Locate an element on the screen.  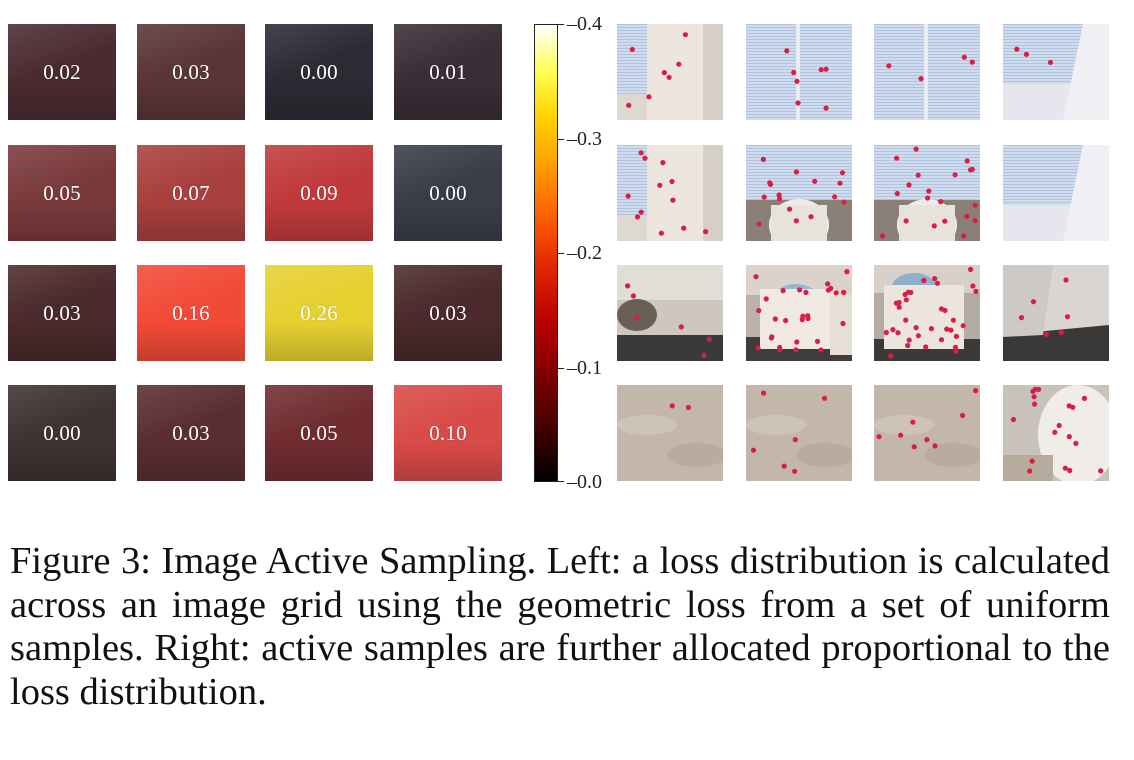
loss-value: 0.01 is located at coordinates (448, 71).